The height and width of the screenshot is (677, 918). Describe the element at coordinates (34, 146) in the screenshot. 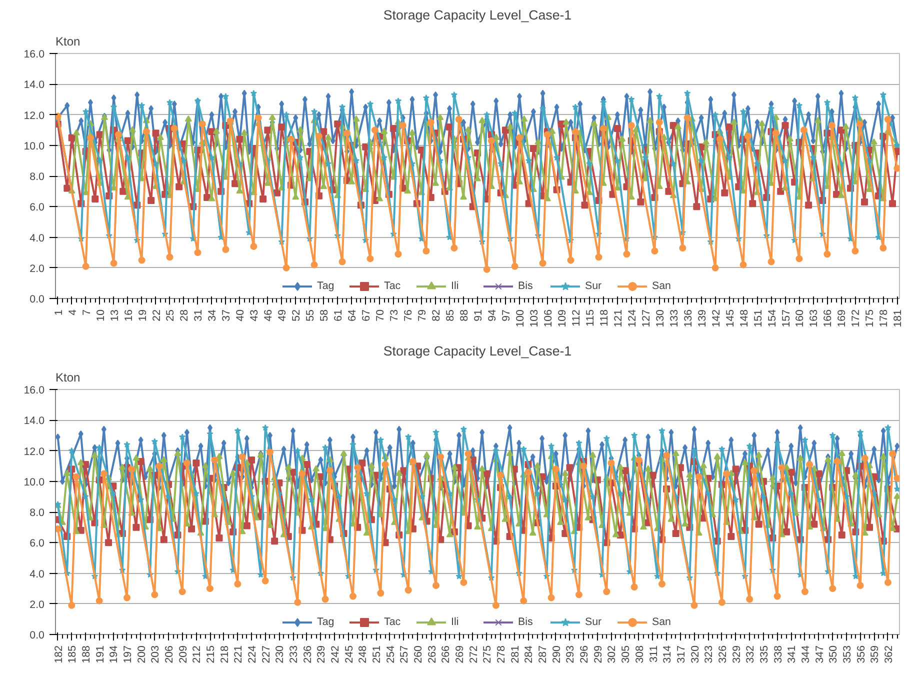

I see `y-tick-label: 10.0` at that location.